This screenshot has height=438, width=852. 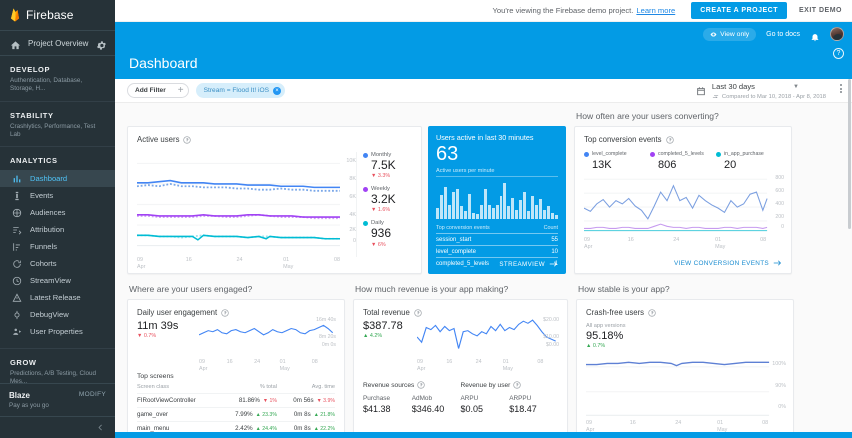 I want to click on filter-chip-label: Stream = Flood It! iOS, so click(x=236, y=90).